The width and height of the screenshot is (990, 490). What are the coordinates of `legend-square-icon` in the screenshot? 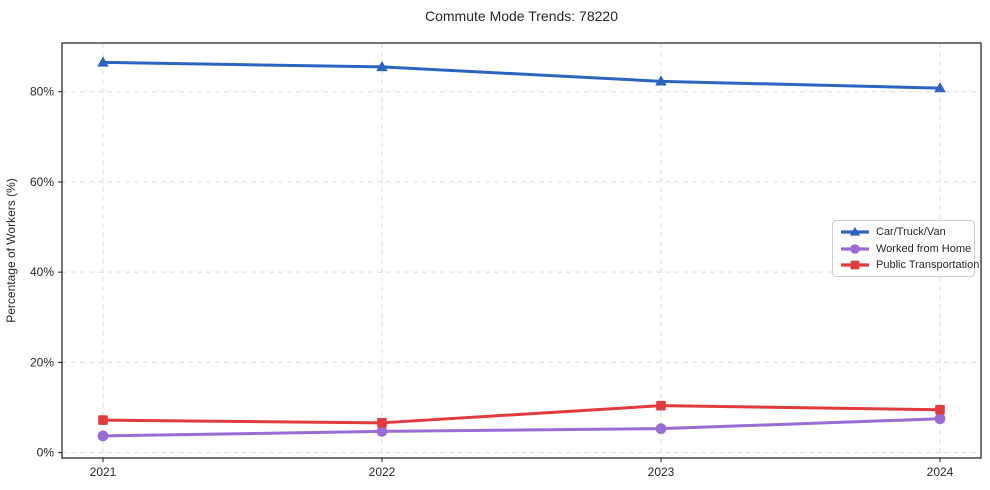 It's located at (855, 265).